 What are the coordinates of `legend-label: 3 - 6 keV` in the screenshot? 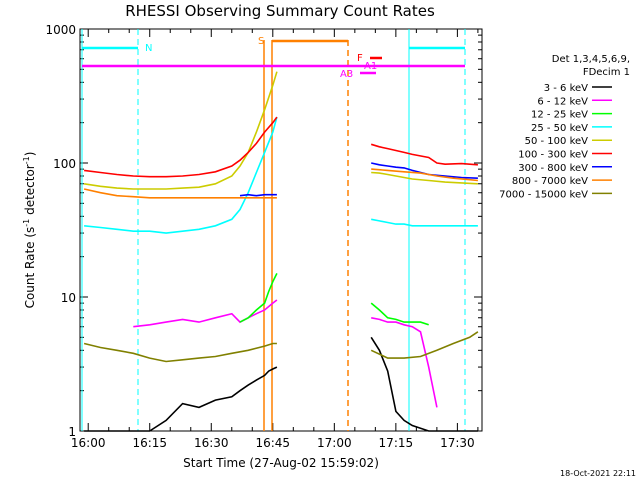 It's located at (566, 88).